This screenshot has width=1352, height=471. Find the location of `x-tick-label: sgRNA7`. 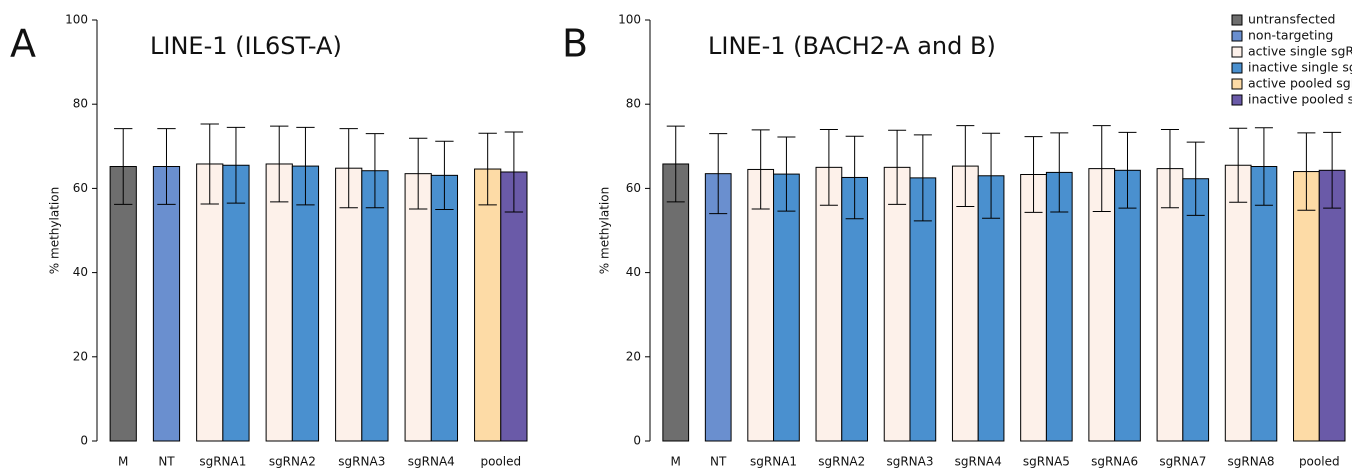

x-tick-label: sgRNA7 is located at coordinates (1182, 462).